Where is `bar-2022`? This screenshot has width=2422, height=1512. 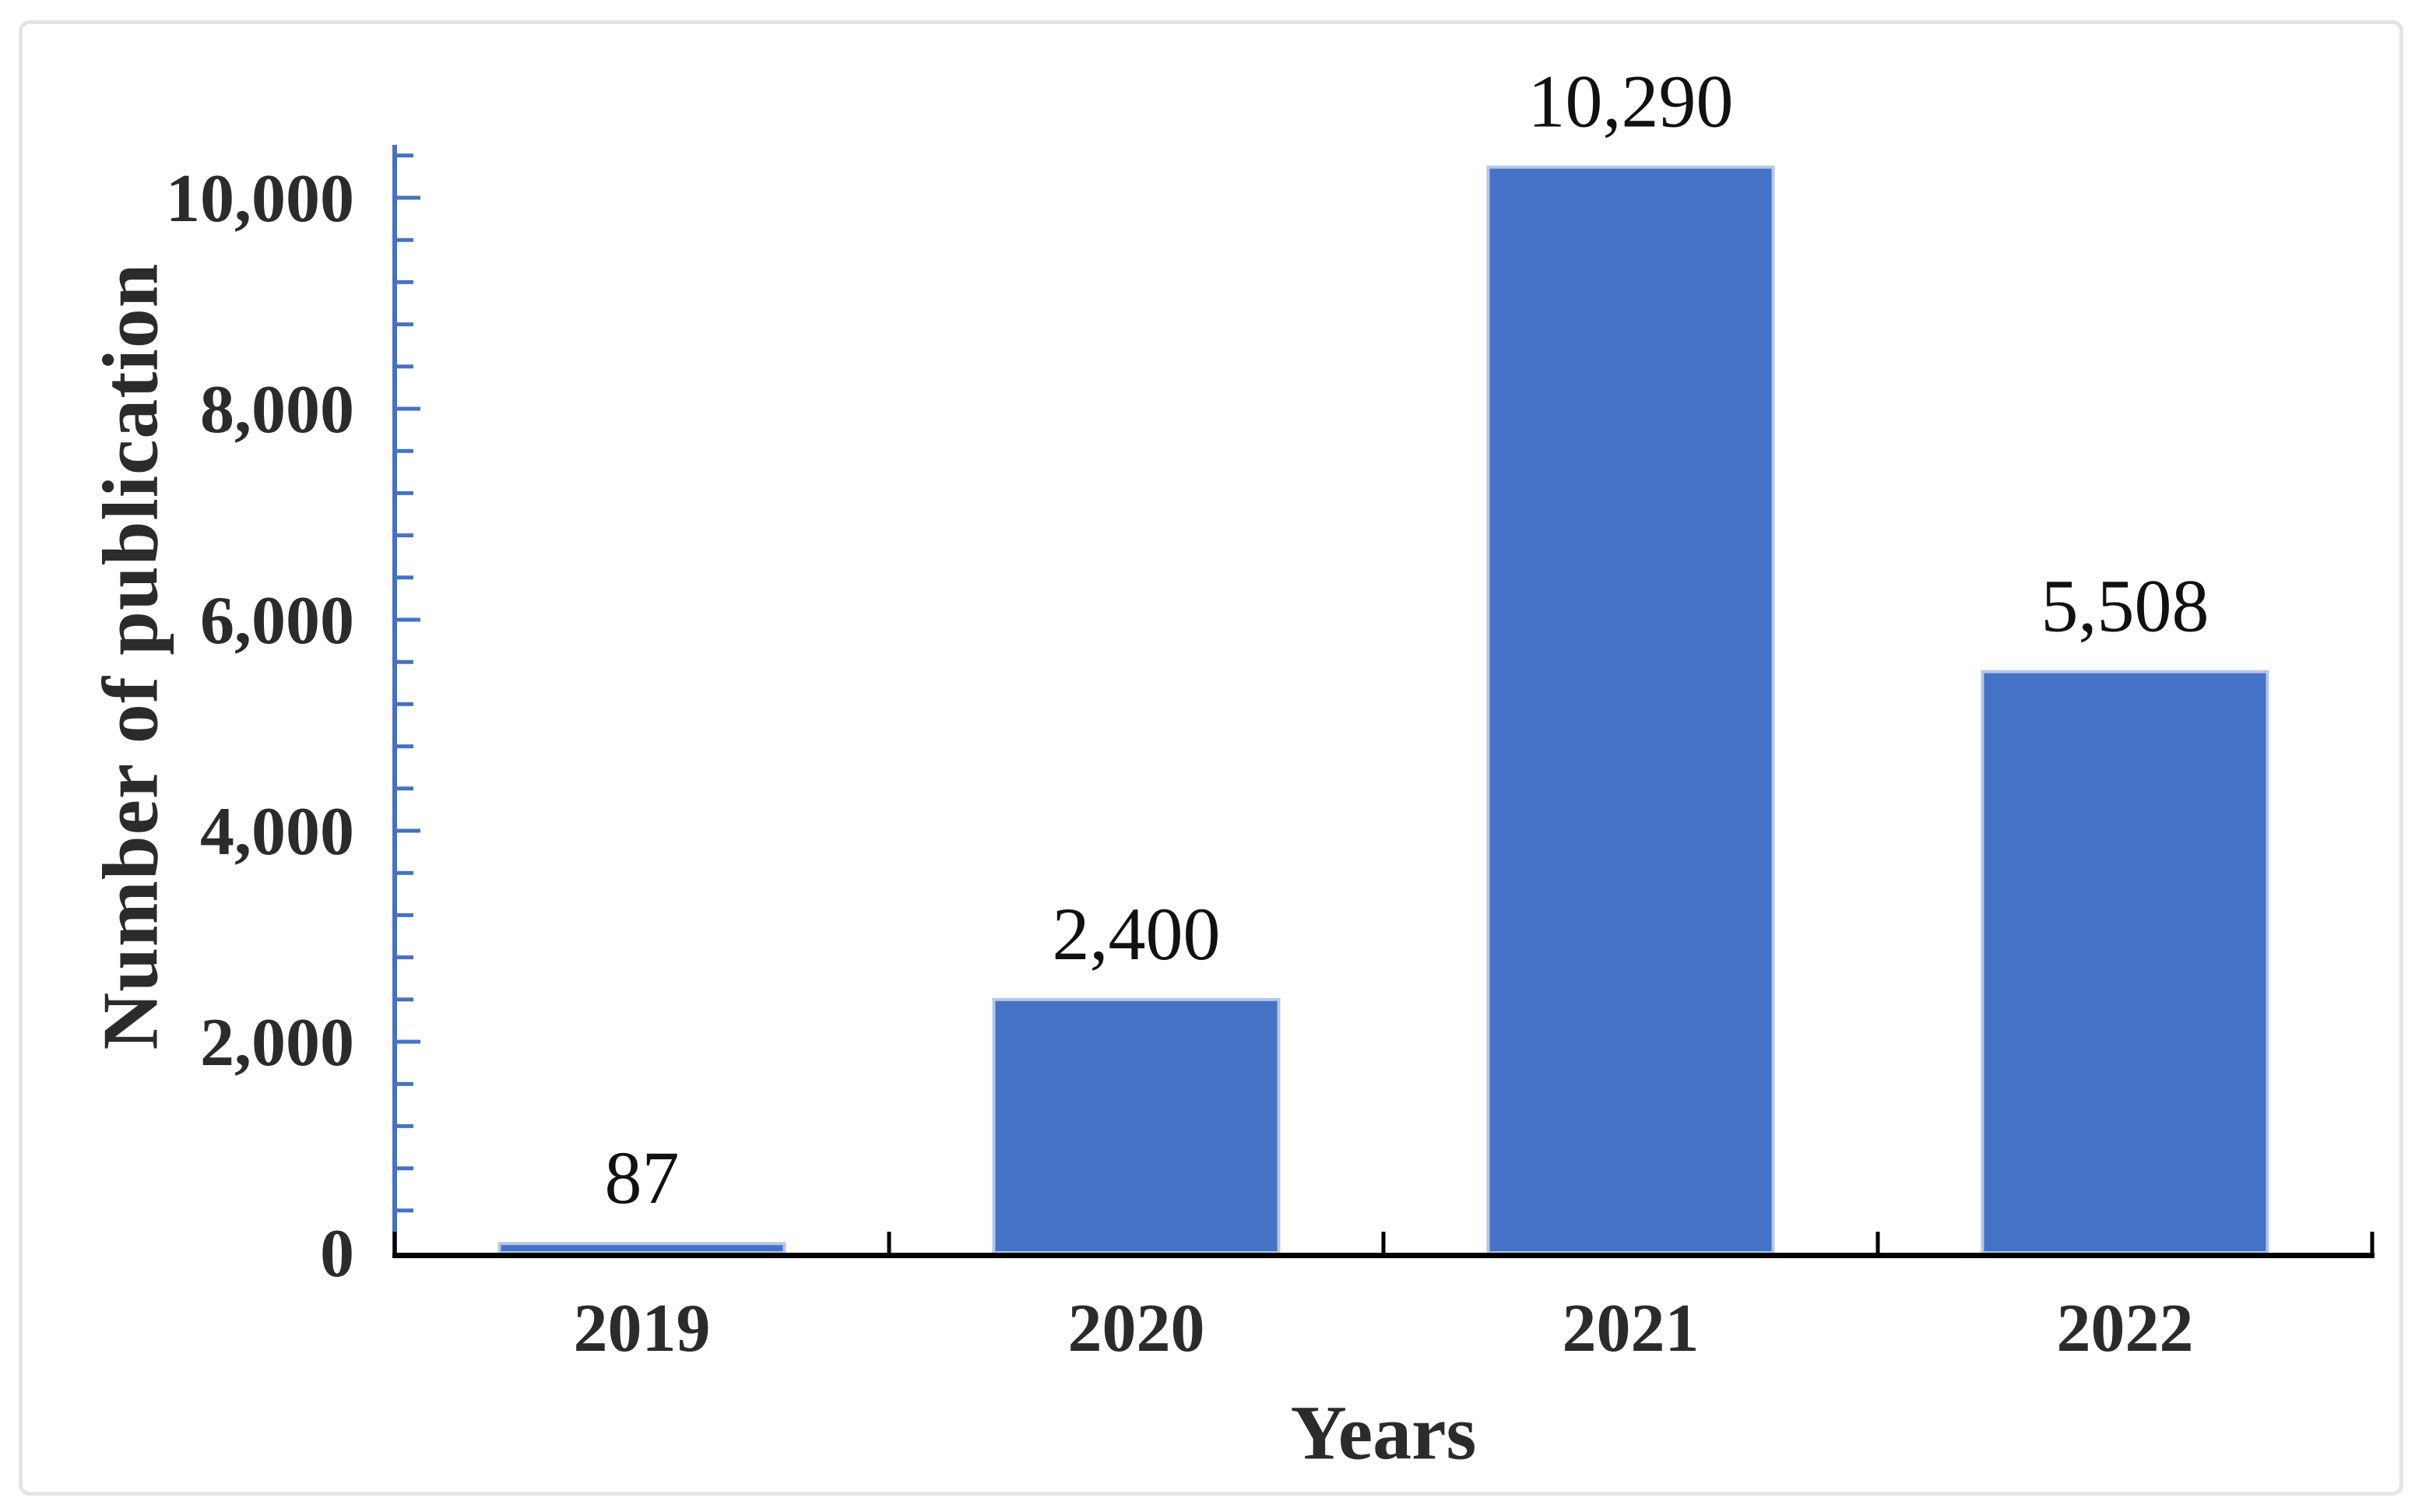 bar-2022 is located at coordinates (2125, 962).